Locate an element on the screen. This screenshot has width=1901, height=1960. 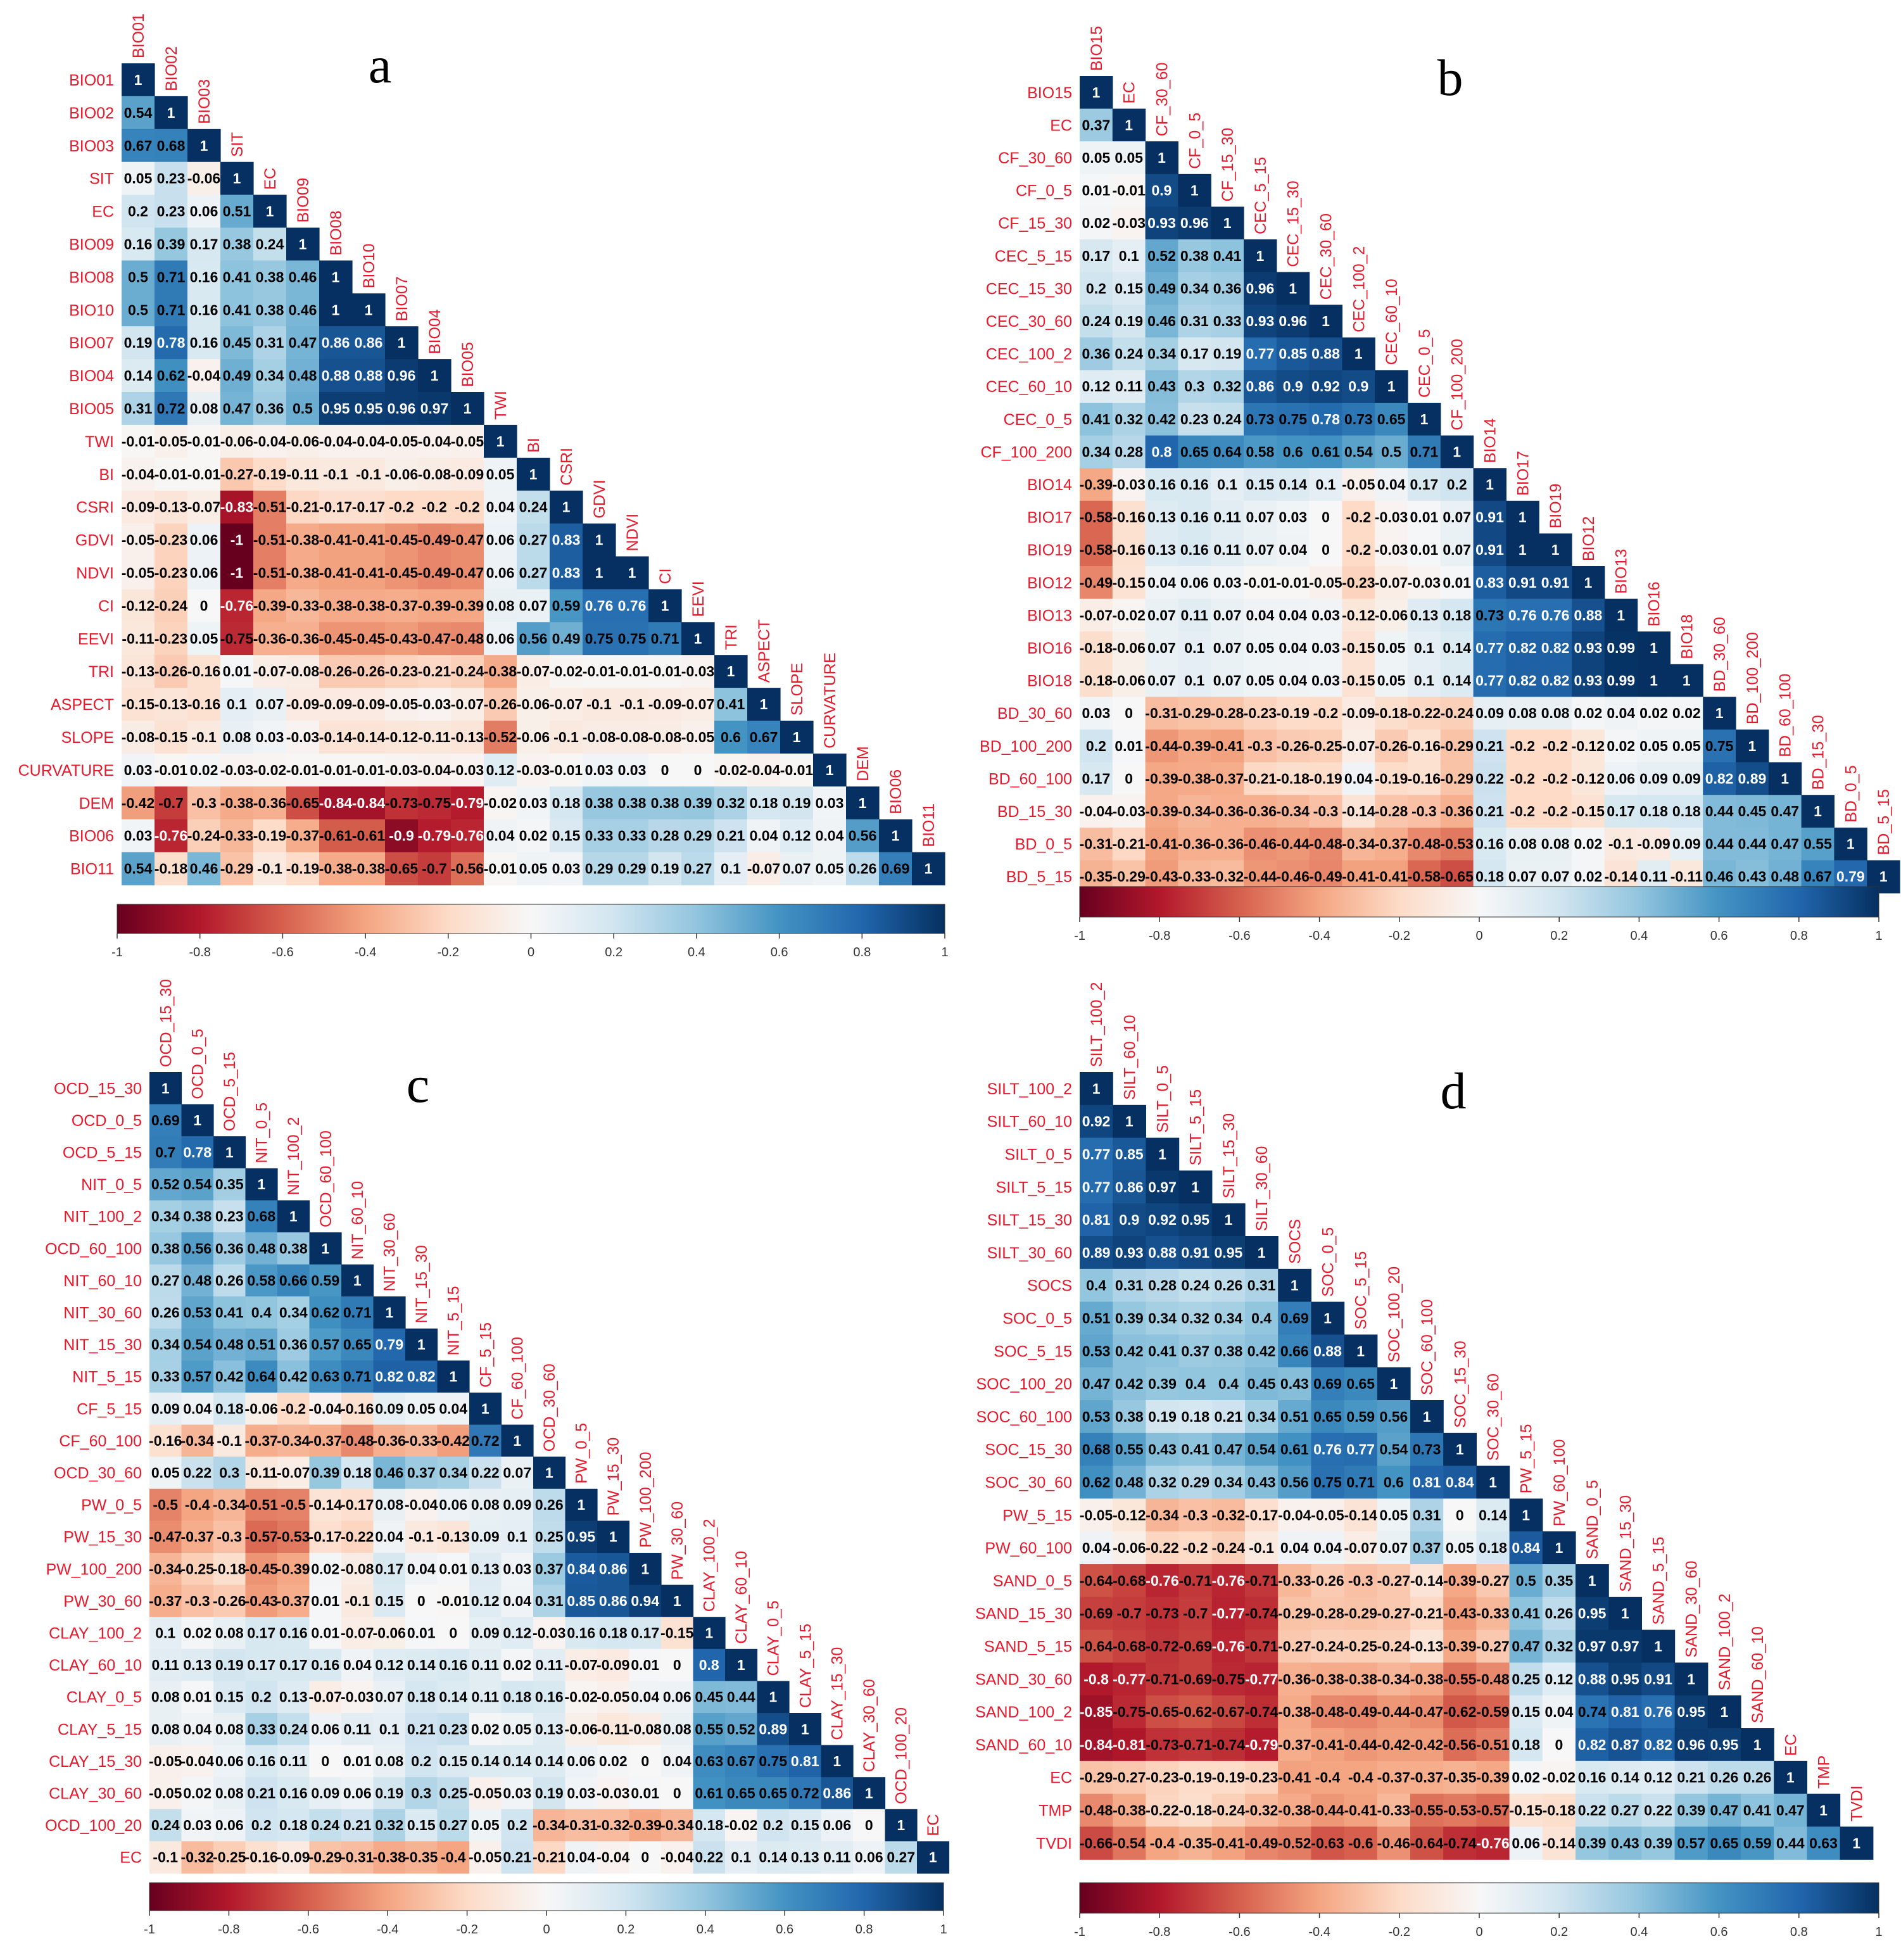
cell-value-label: 0.58 is located at coordinates (261, 1280).